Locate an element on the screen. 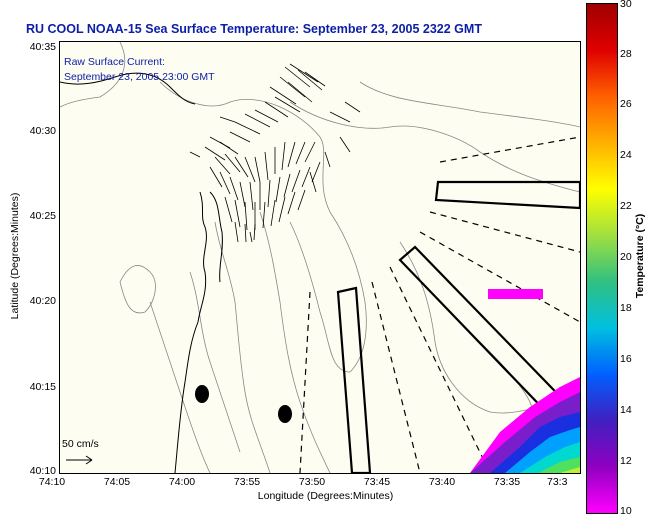 The image size is (651, 518). x-tick: 73:35 is located at coordinates (507, 482).